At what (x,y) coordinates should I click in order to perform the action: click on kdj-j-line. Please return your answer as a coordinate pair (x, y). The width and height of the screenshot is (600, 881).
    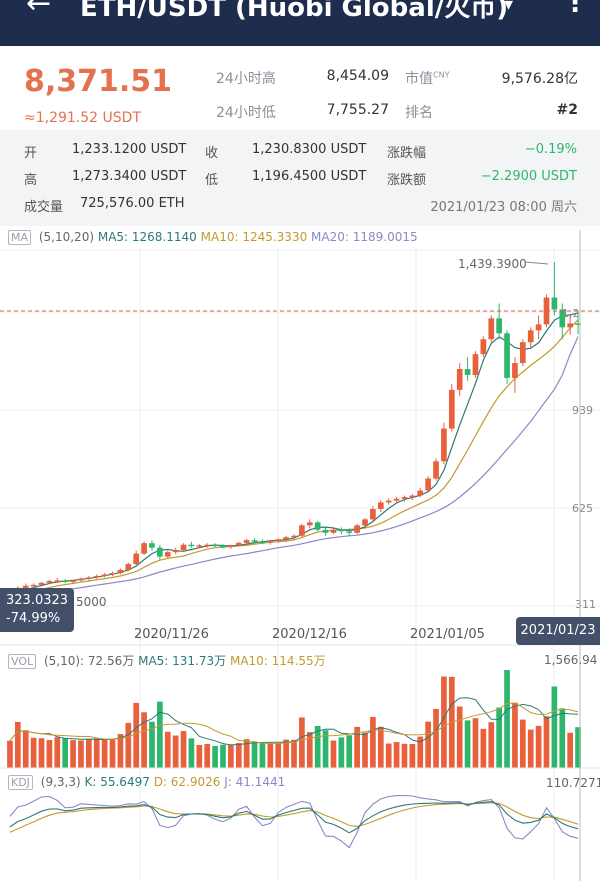
    Looking at the image, I should click on (294, 821).